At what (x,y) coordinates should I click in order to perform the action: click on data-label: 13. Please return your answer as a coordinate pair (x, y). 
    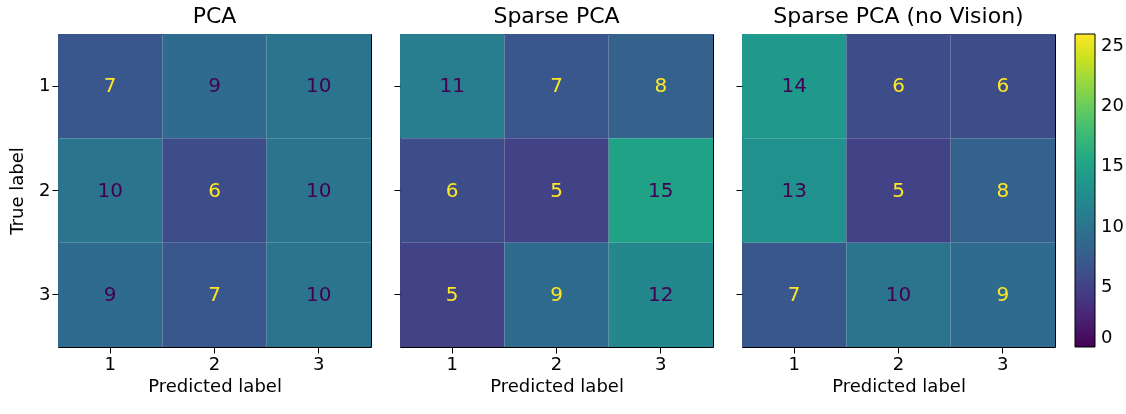
    Looking at the image, I should click on (794, 189).